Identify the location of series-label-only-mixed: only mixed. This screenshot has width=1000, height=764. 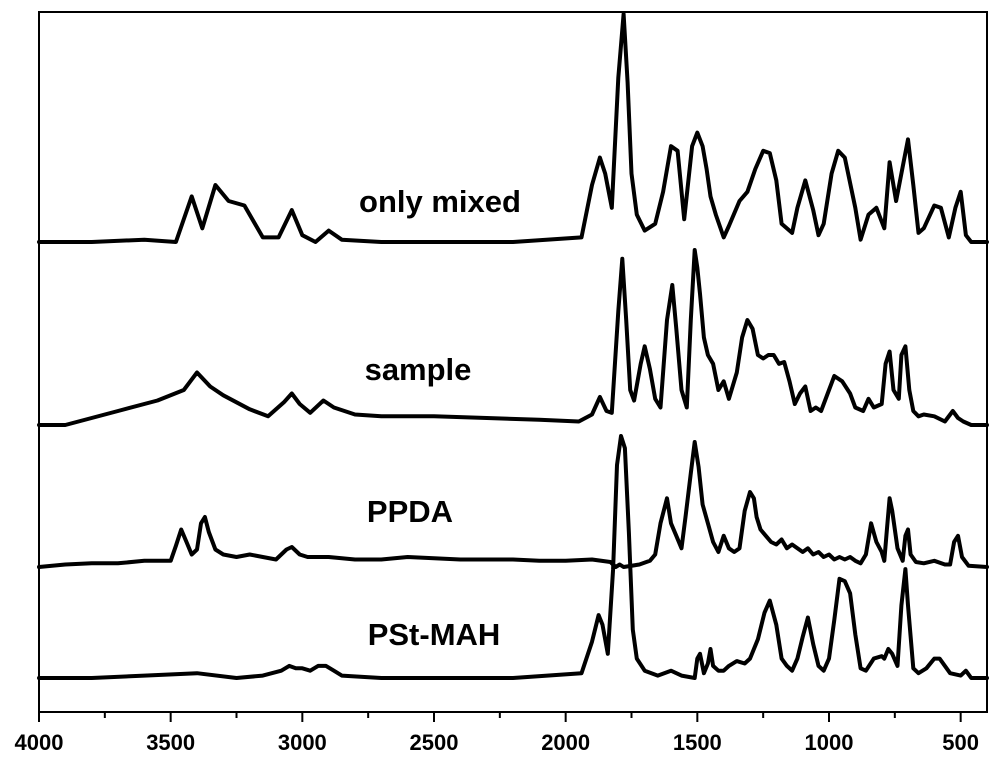
(440, 201).